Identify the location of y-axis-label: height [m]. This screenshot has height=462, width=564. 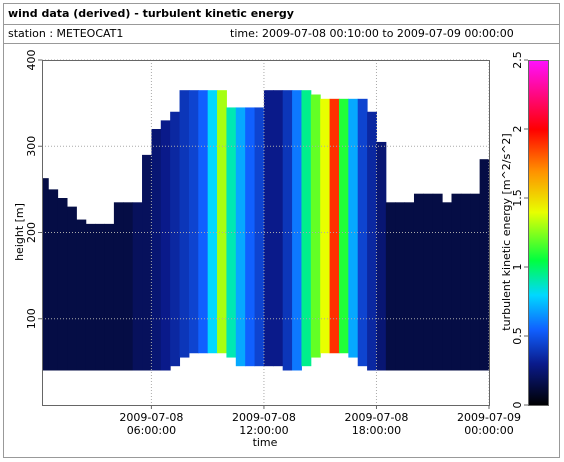
(19, 232).